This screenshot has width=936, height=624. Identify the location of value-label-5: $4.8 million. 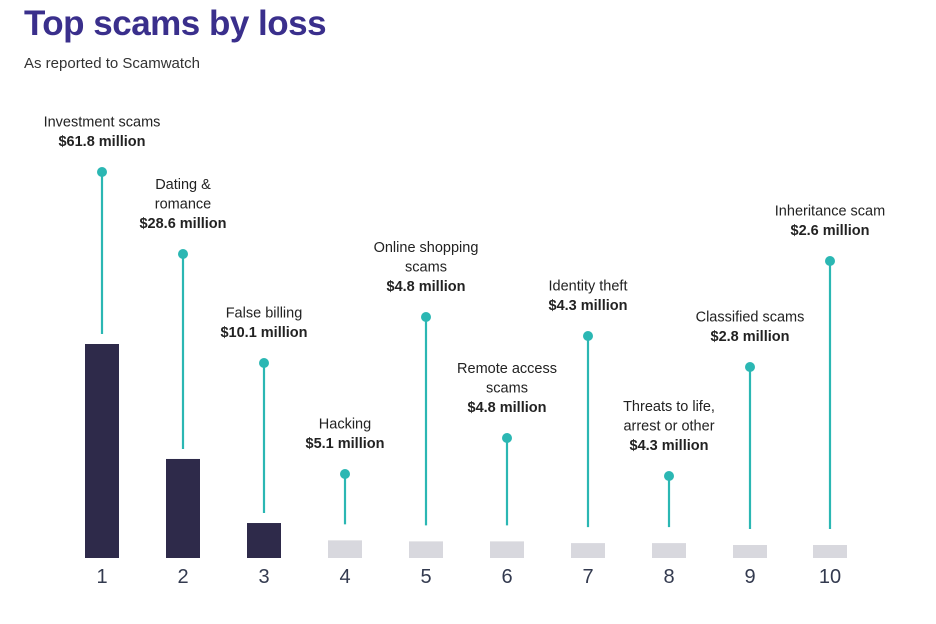
(426, 287).